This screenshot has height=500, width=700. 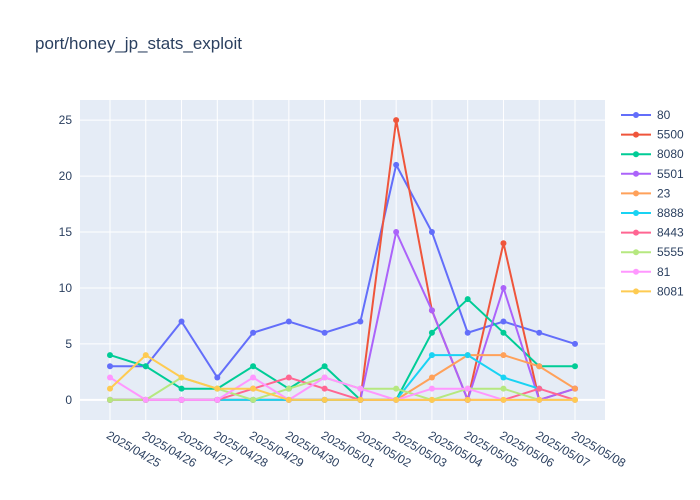 I want to click on legend-item-port-5501: 5501, so click(x=652, y=174).